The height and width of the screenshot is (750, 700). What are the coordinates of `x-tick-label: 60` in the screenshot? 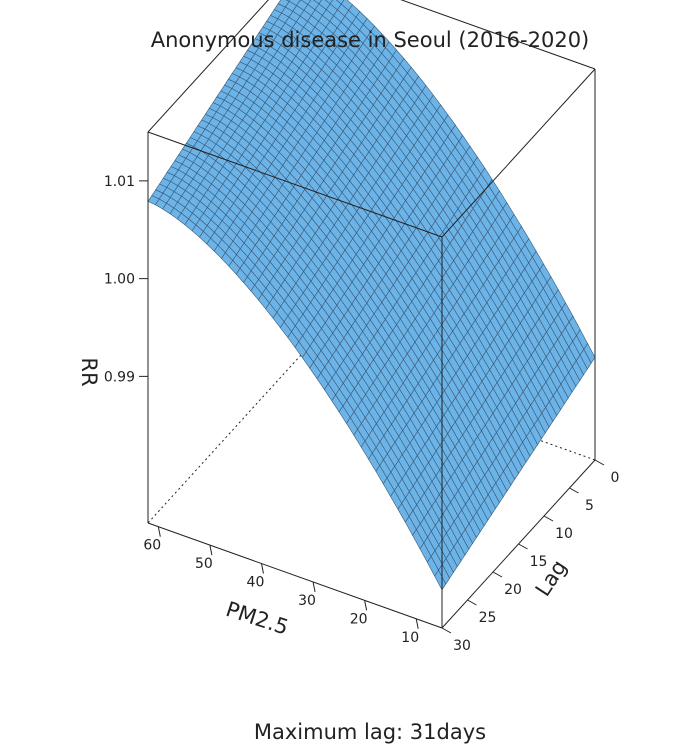 It's located at (152, 546).